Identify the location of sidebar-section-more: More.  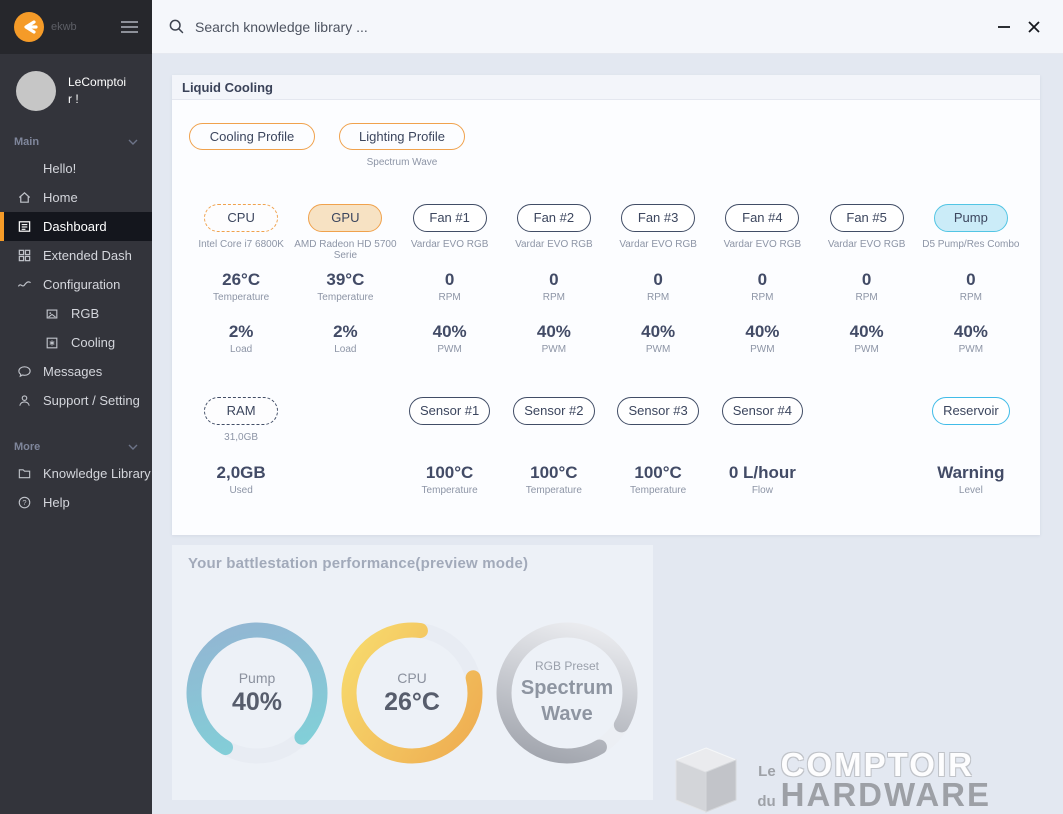
(76, 445).